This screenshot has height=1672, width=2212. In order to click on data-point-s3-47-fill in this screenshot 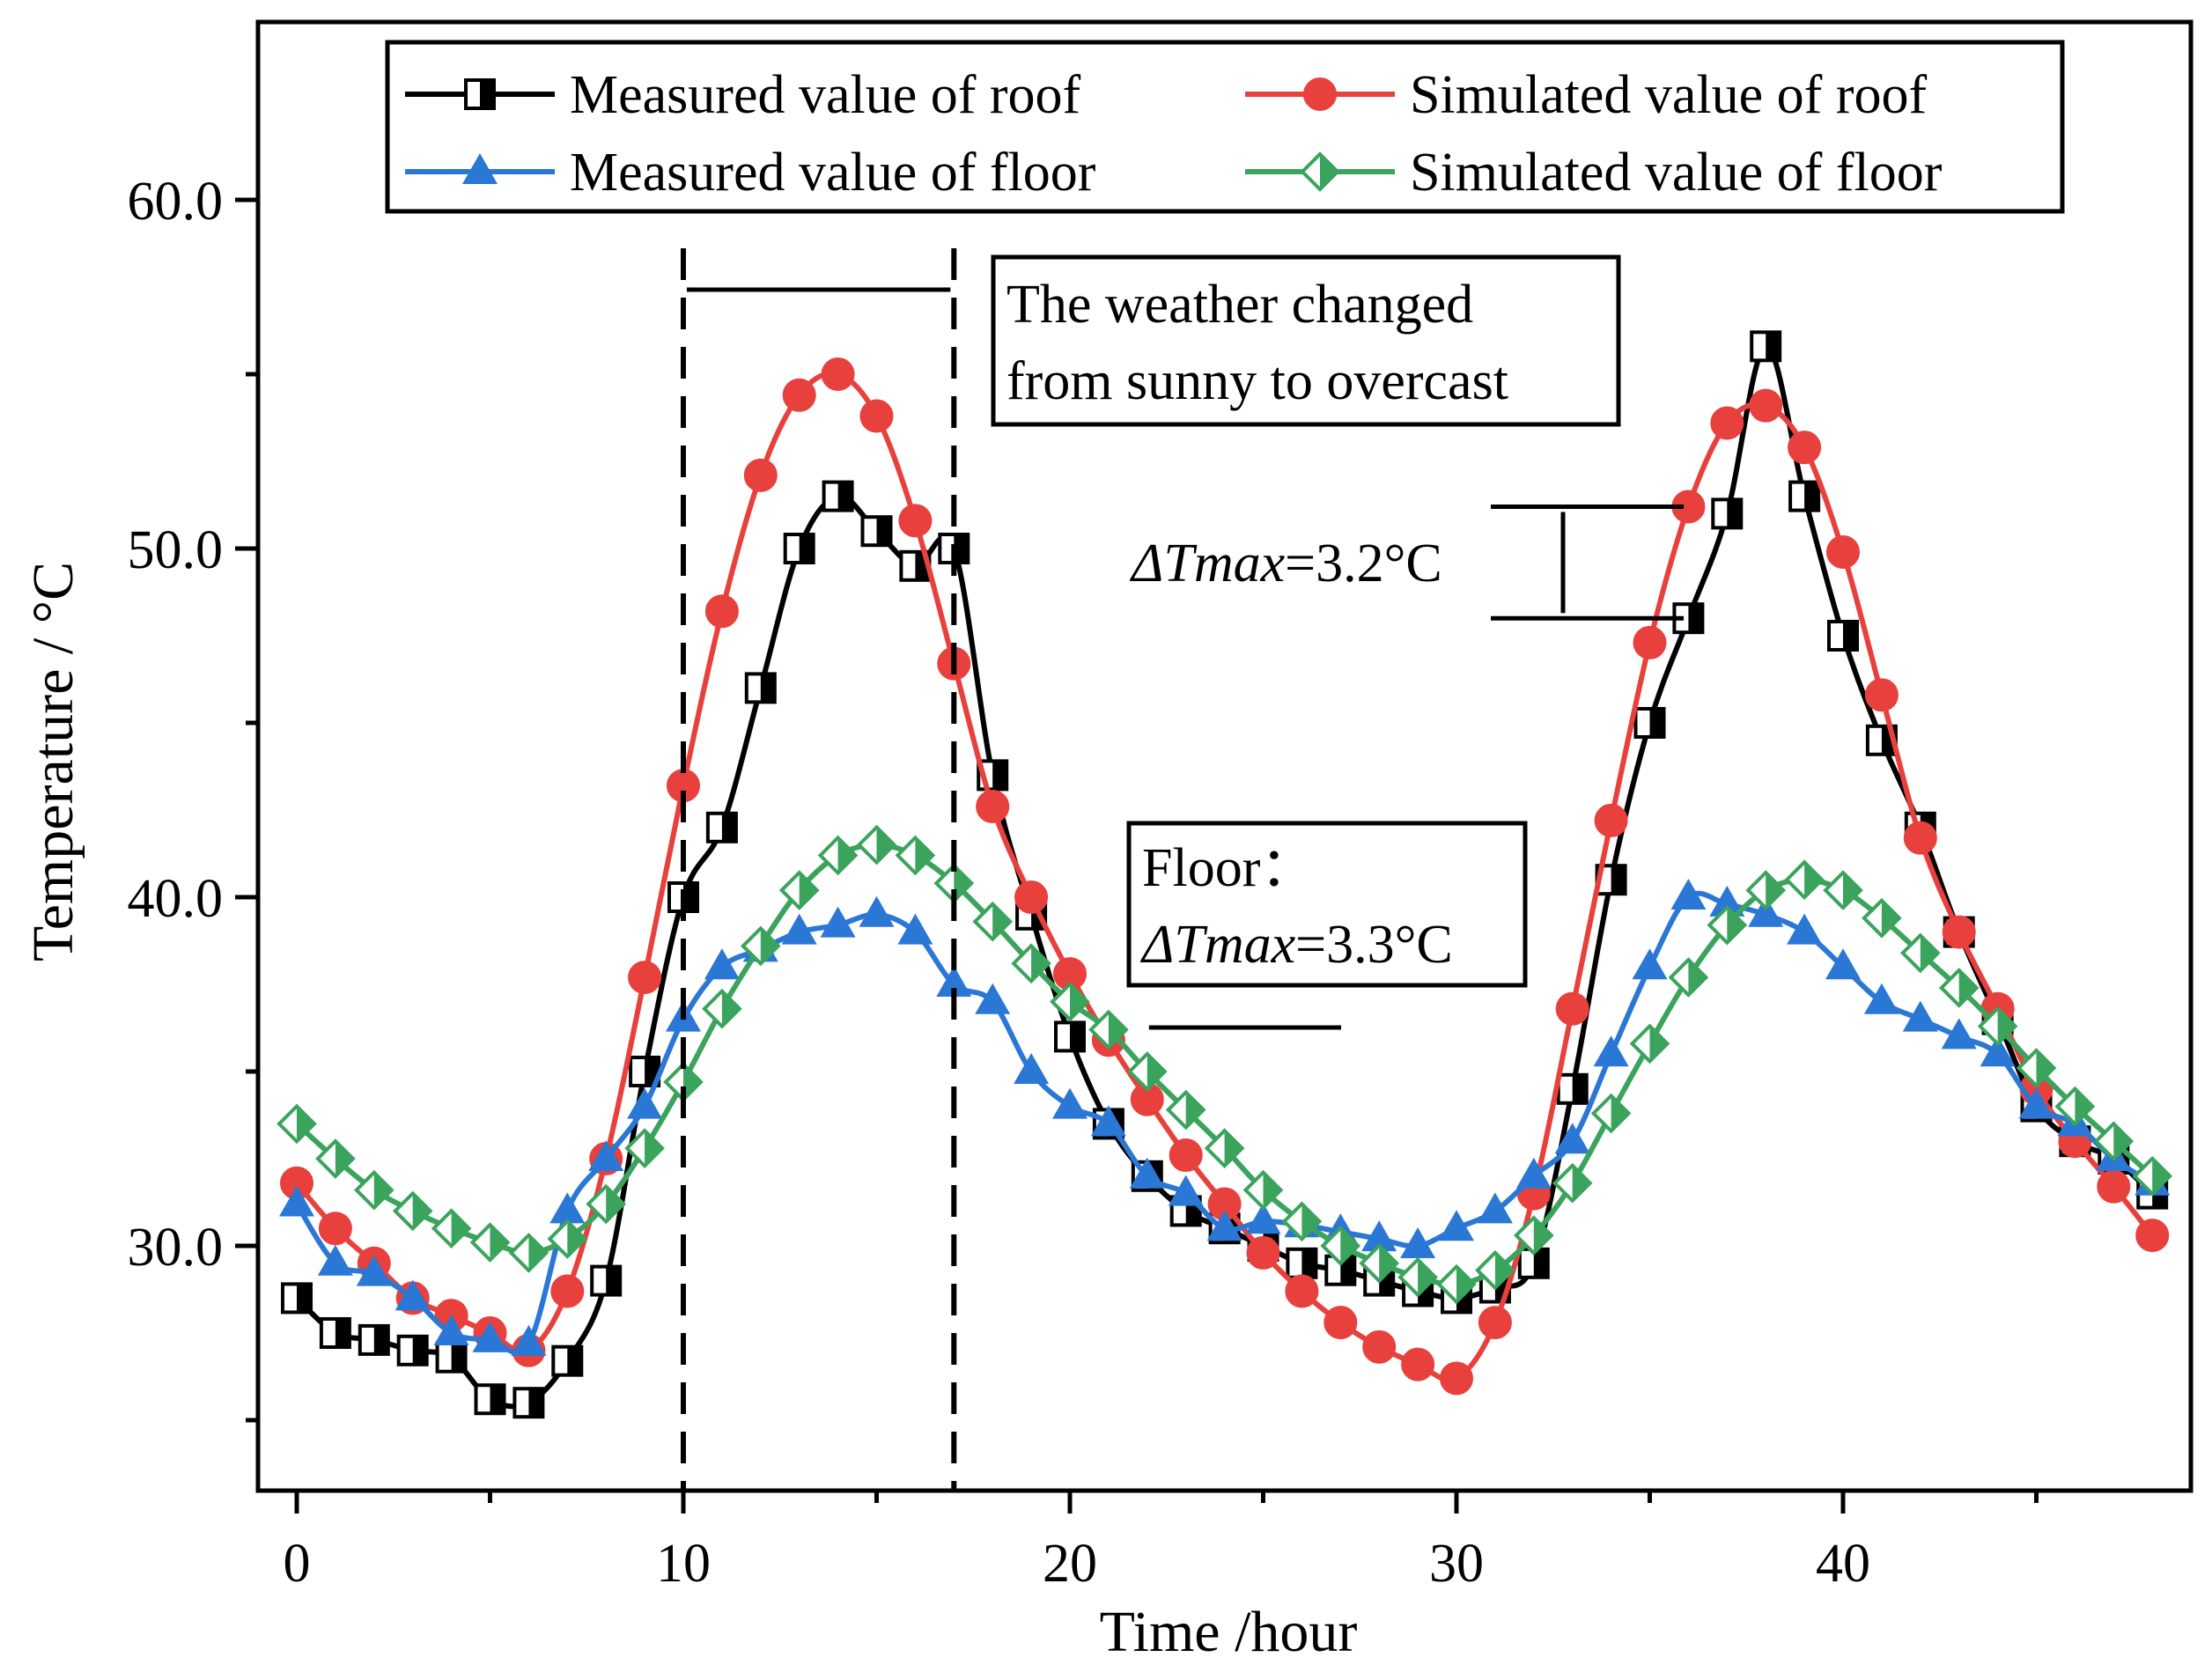, I will do `click(2122, 1141)`.